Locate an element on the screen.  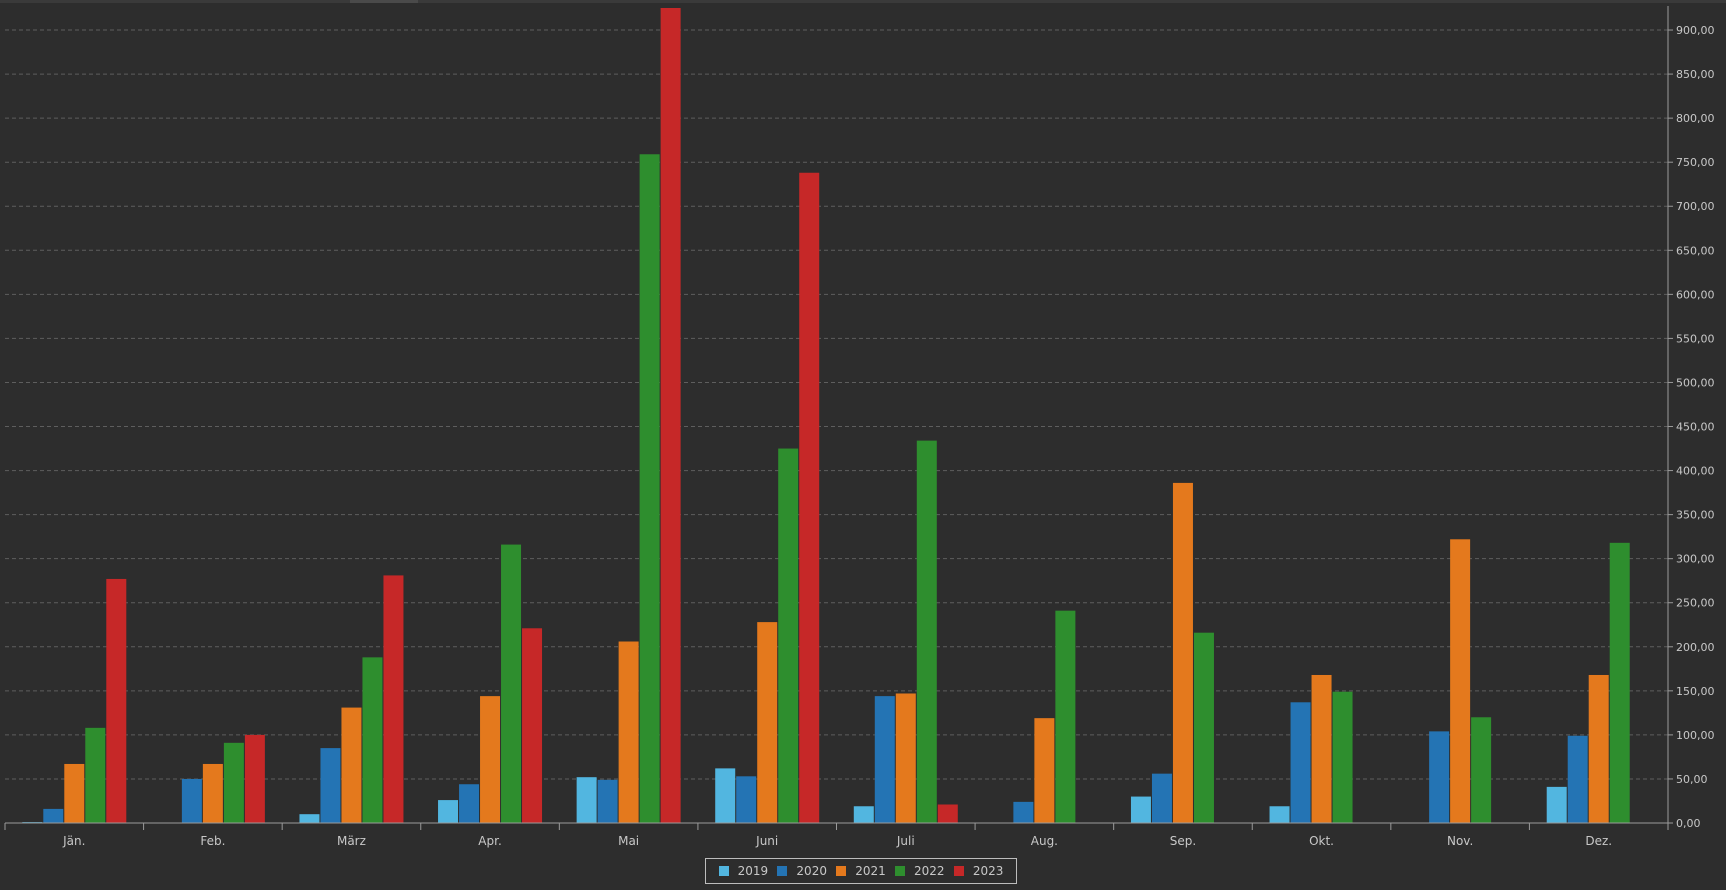
x-tick-label: Aug. is located at coordinates (1044, 841).